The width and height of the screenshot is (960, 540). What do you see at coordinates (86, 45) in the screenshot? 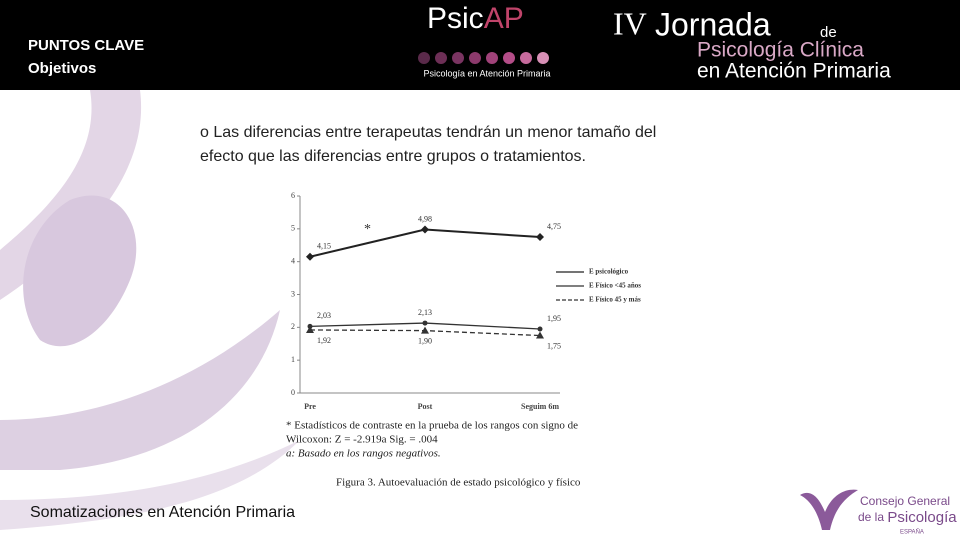
I see `section: PUNTOS CLAVE` at bounding box center [86, 45].